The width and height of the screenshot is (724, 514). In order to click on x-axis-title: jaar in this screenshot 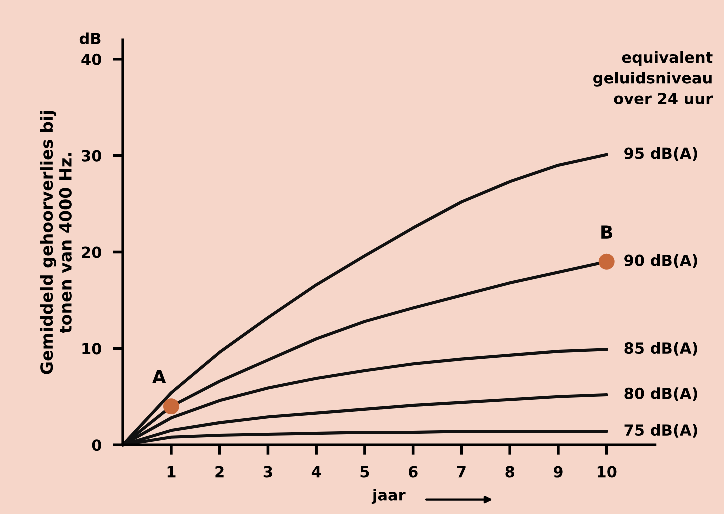, I will do `click(389, 496)`.